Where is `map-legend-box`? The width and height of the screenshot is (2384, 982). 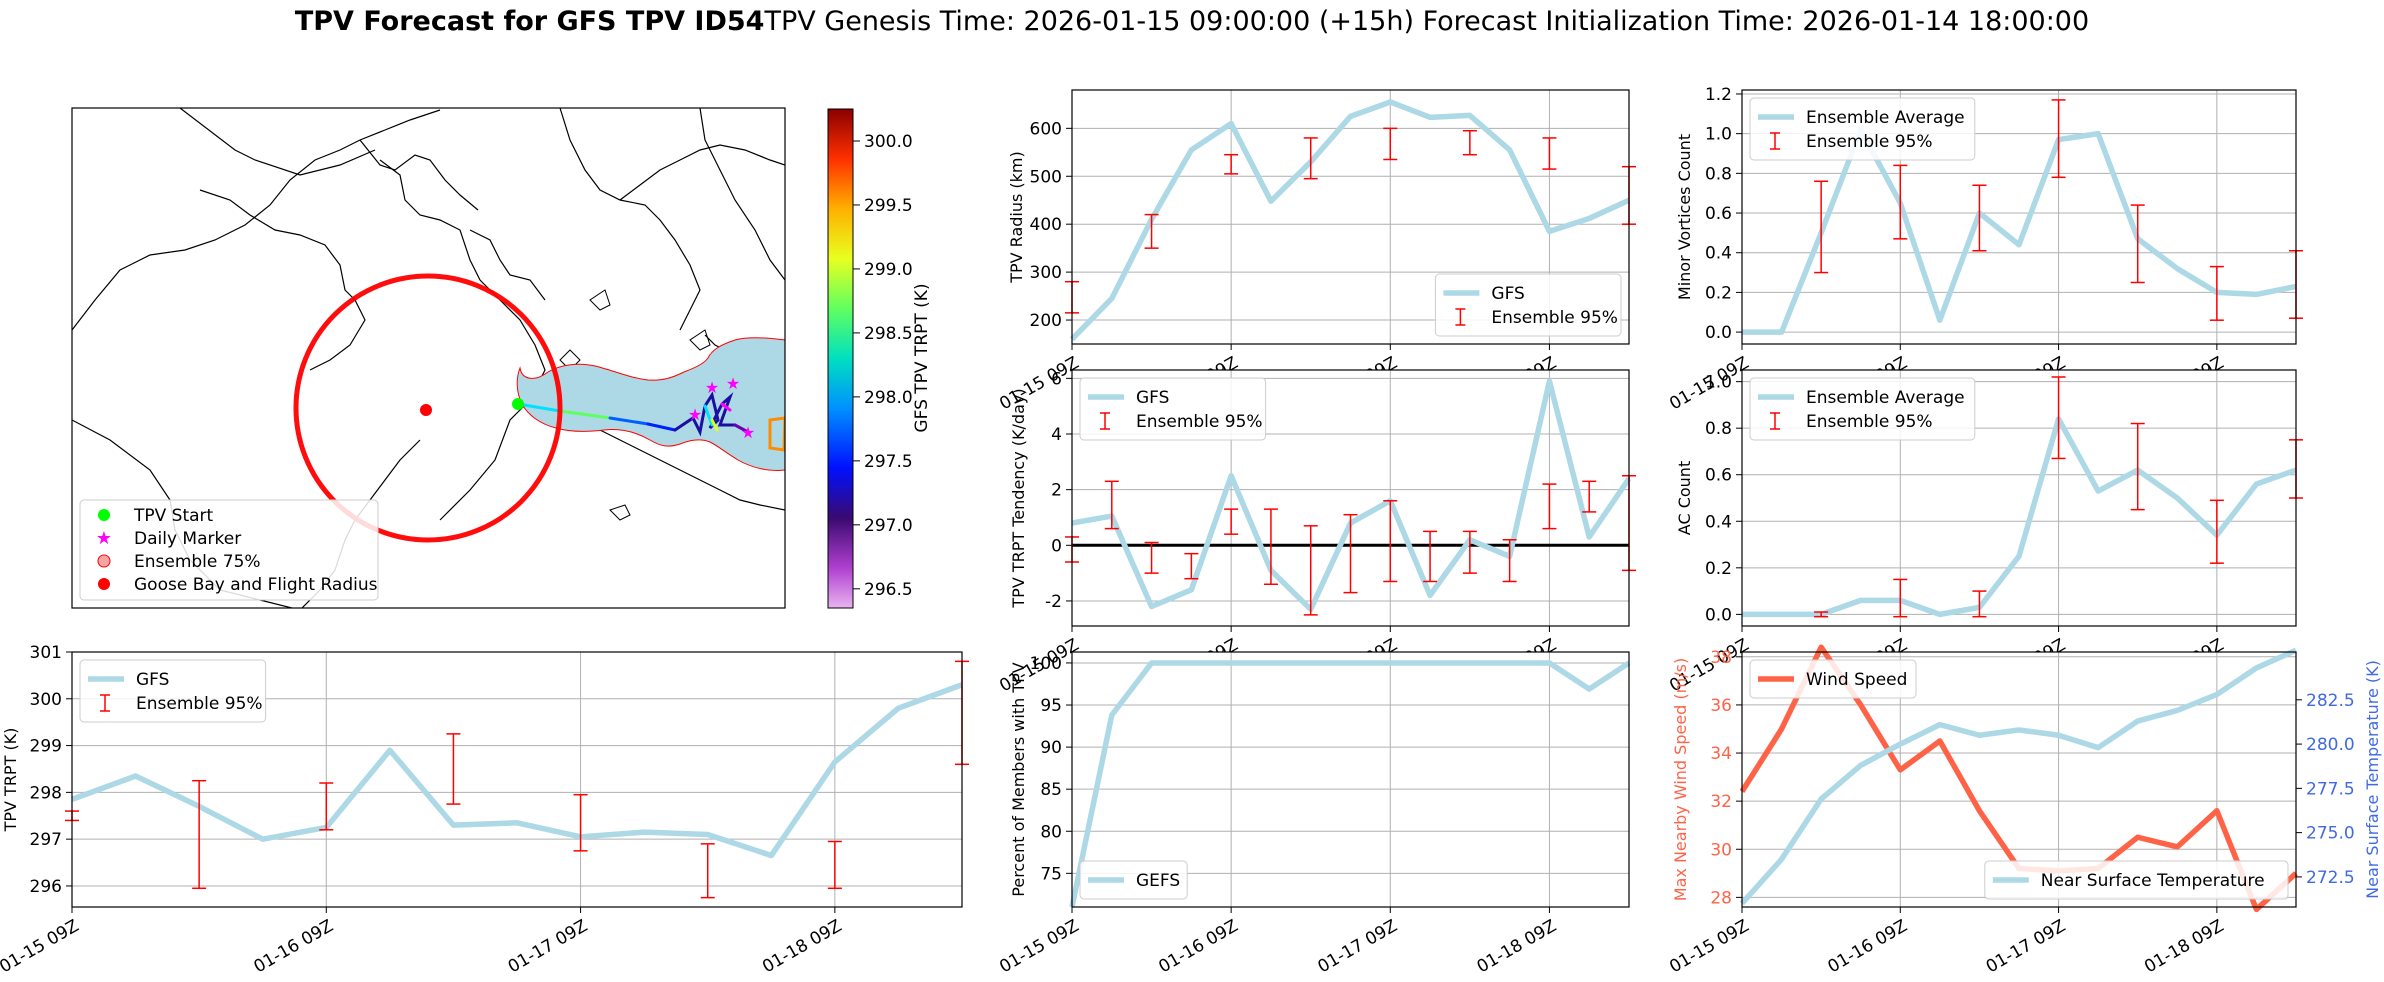 map-legend-box is located at coordinates (229, 550).